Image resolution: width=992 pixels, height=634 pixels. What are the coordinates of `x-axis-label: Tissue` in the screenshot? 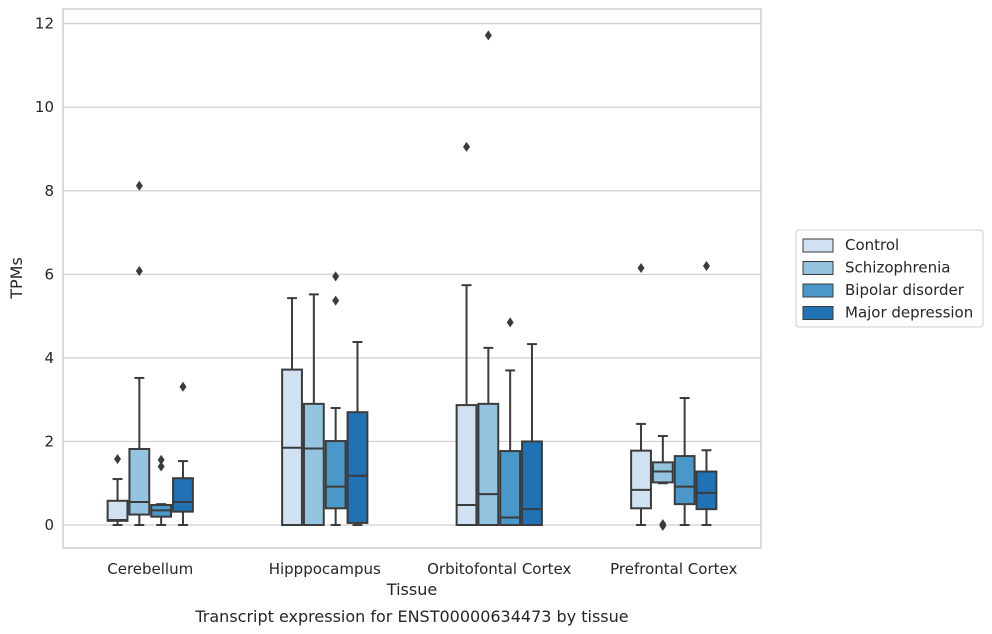 It's located at (411, 589).